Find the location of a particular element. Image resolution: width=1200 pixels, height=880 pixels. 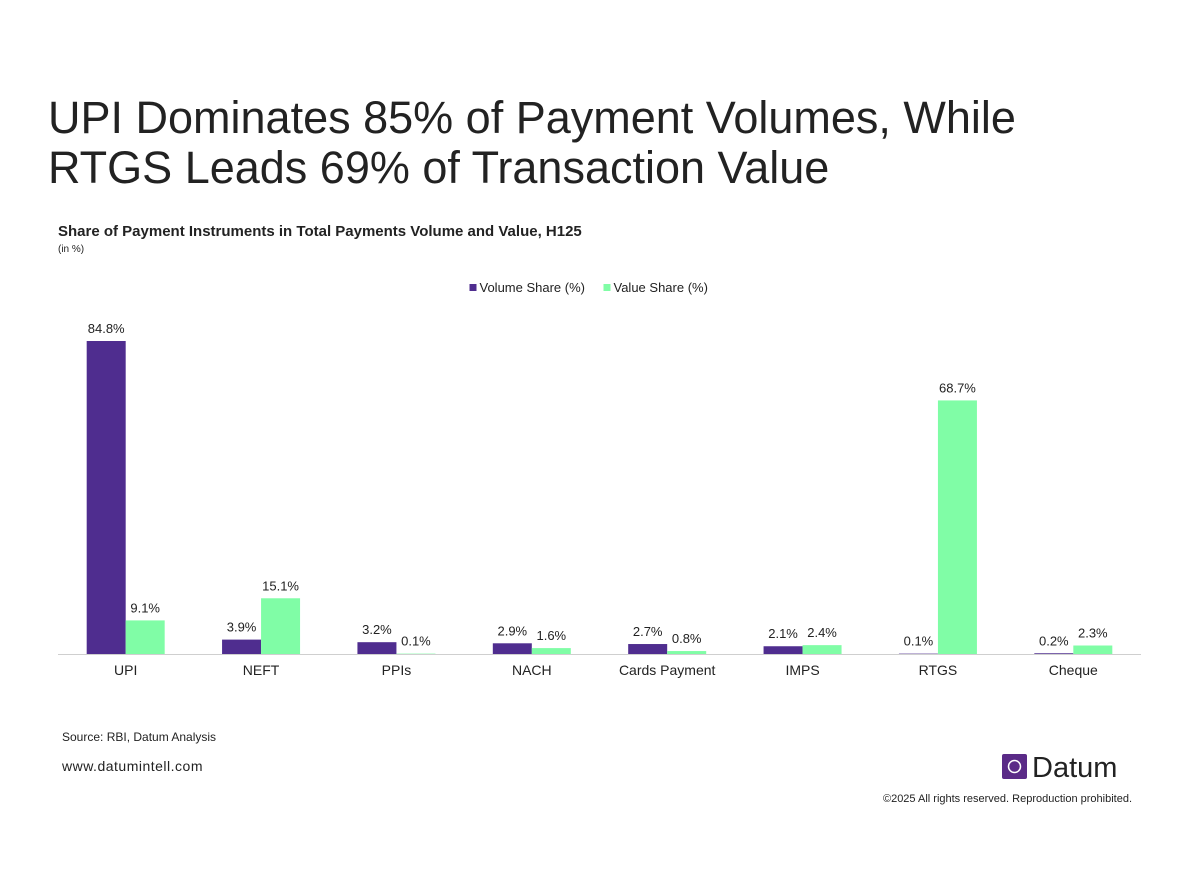

x-tick-label: UPI is located at coordinates (125, 670).